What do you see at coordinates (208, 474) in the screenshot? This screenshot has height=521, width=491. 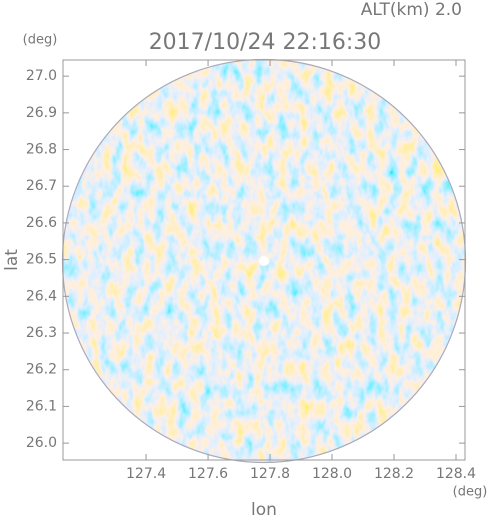 I see `x-tick-label: 127.6` at bounding box center [208, 474].